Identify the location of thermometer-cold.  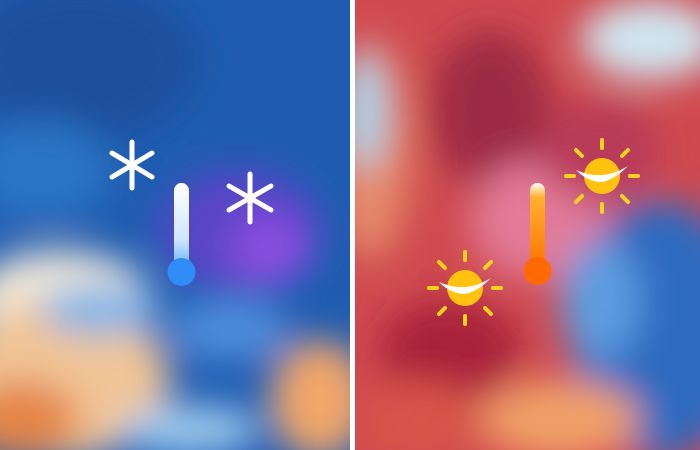
(181, 234).